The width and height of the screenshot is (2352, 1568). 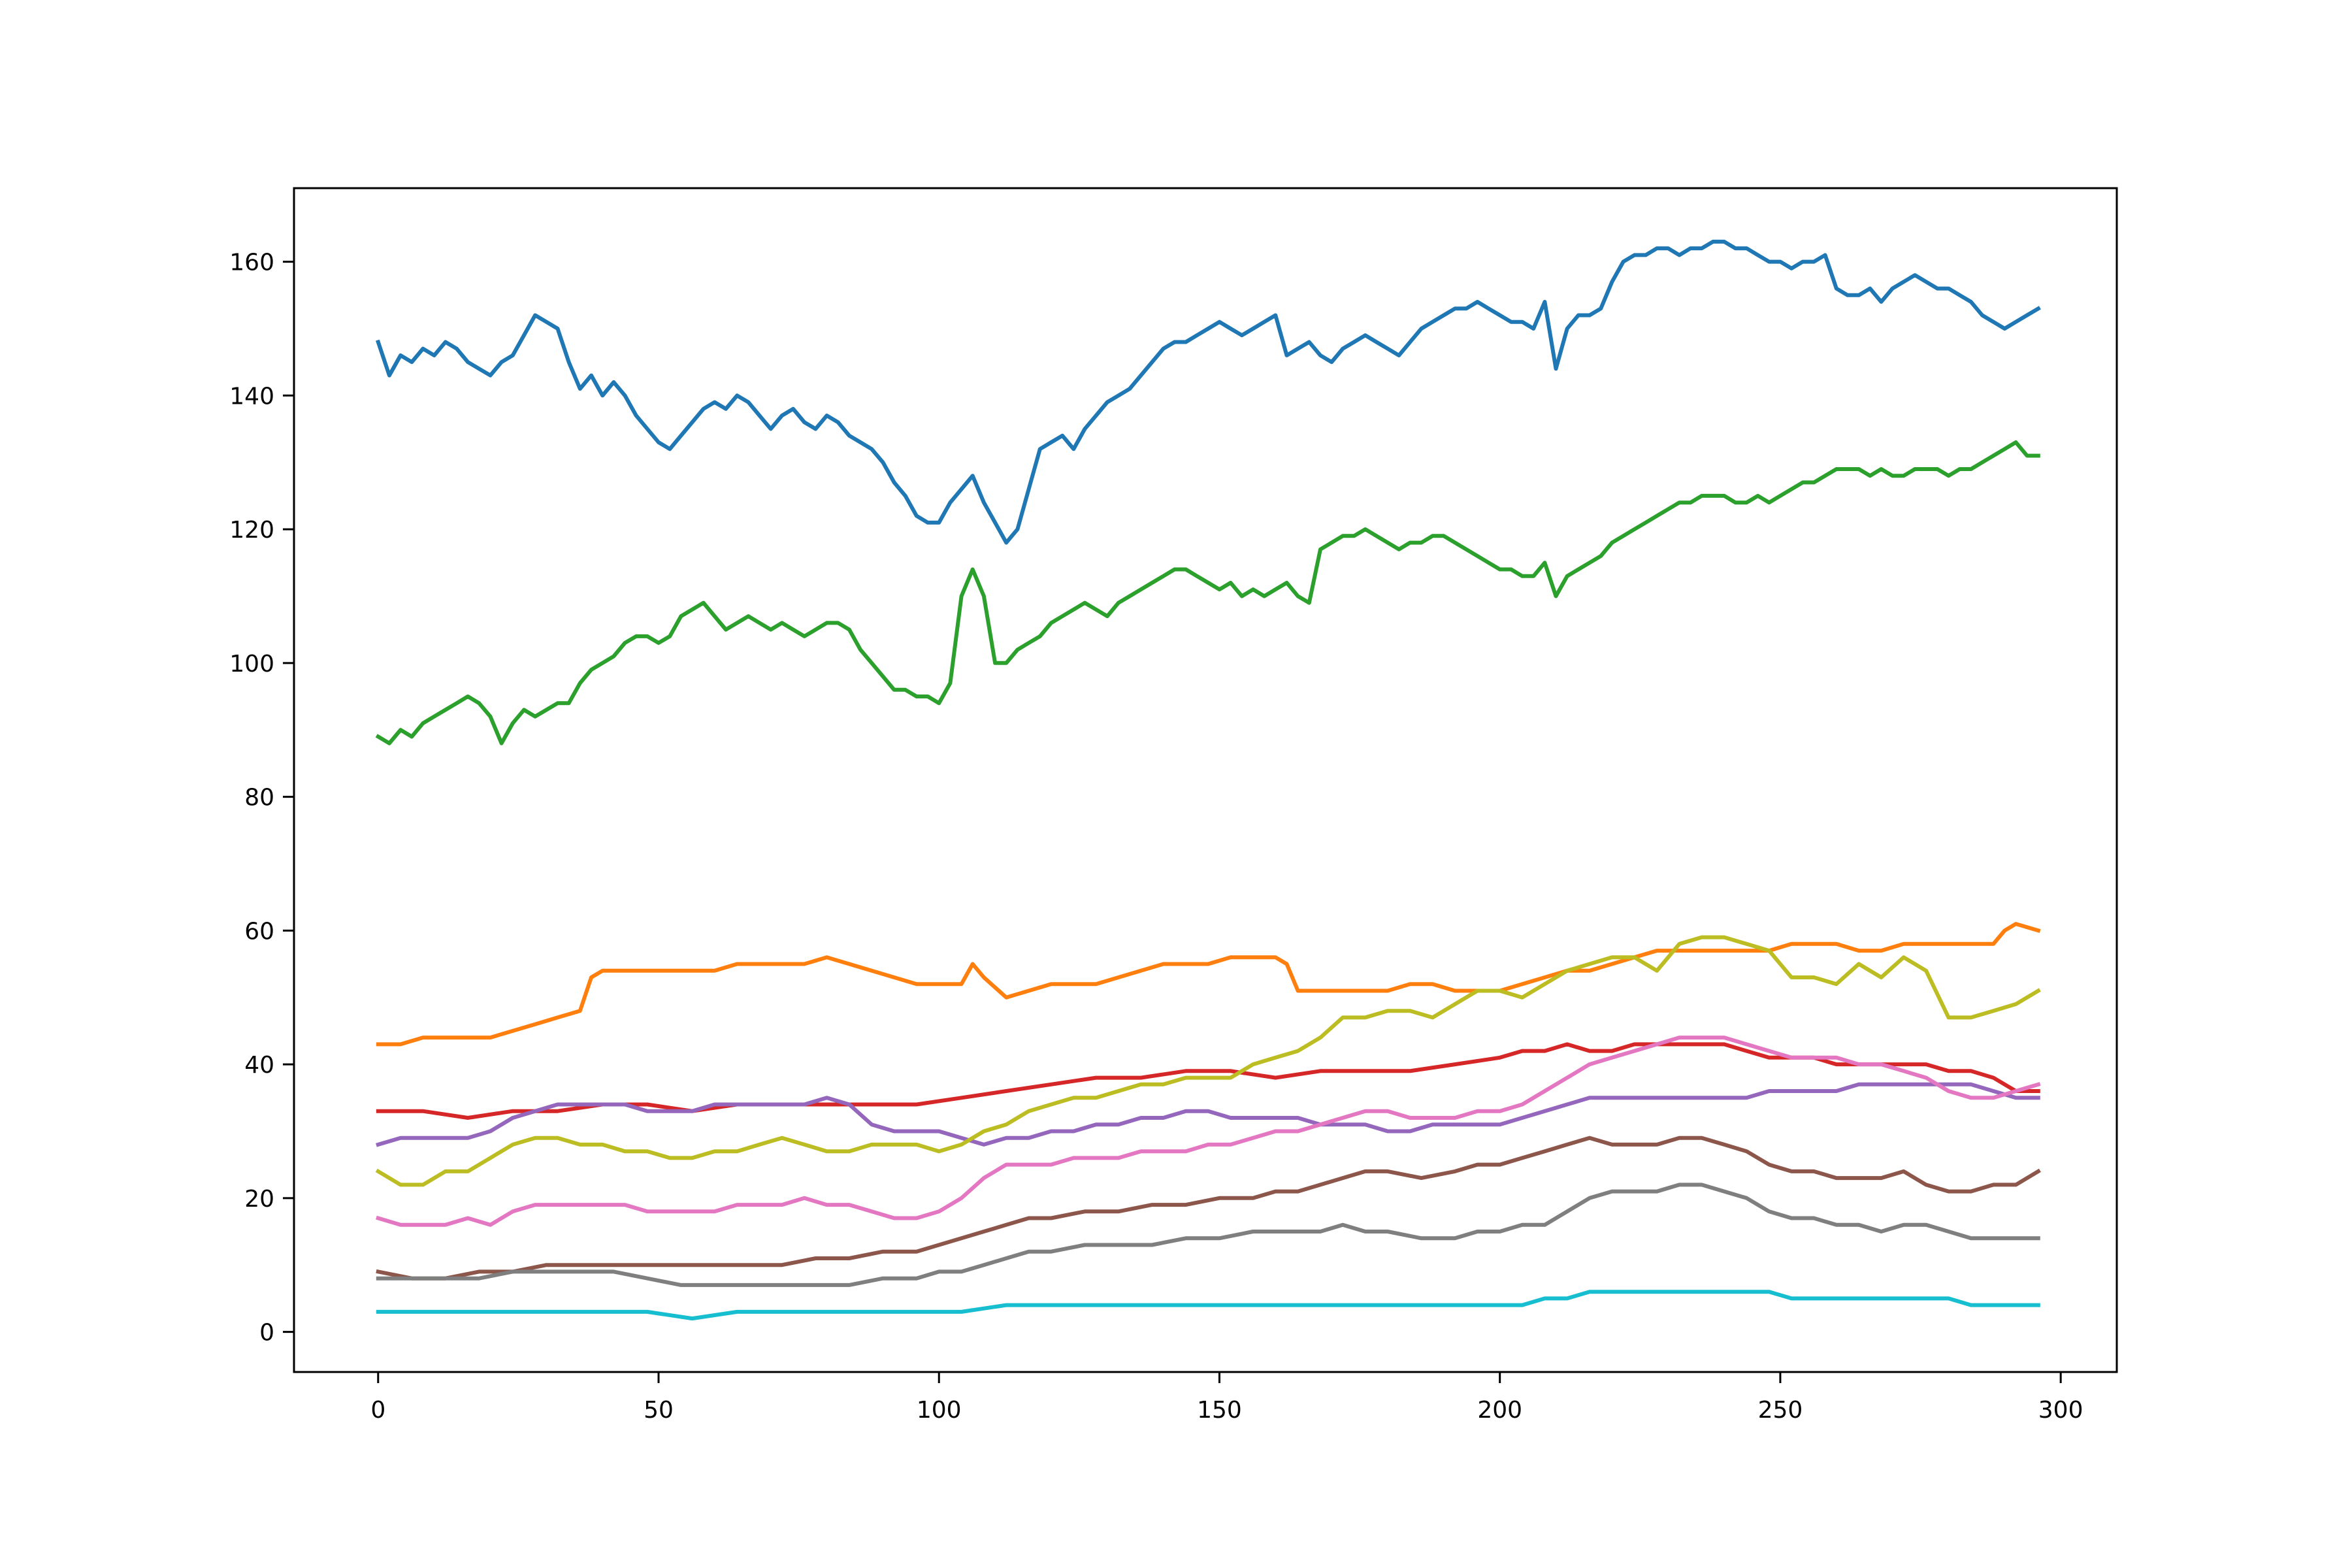 I want to click on y-tick-label: 40, so click(x=259, y=1065).